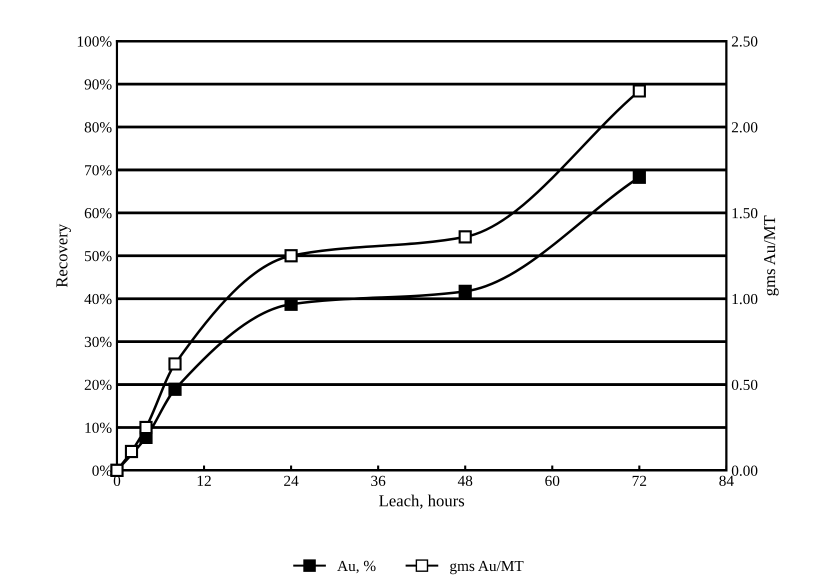  Describe the element at coordinates (98, 342) in the screenshot. I see `y-tick-label: 30%` at that location.